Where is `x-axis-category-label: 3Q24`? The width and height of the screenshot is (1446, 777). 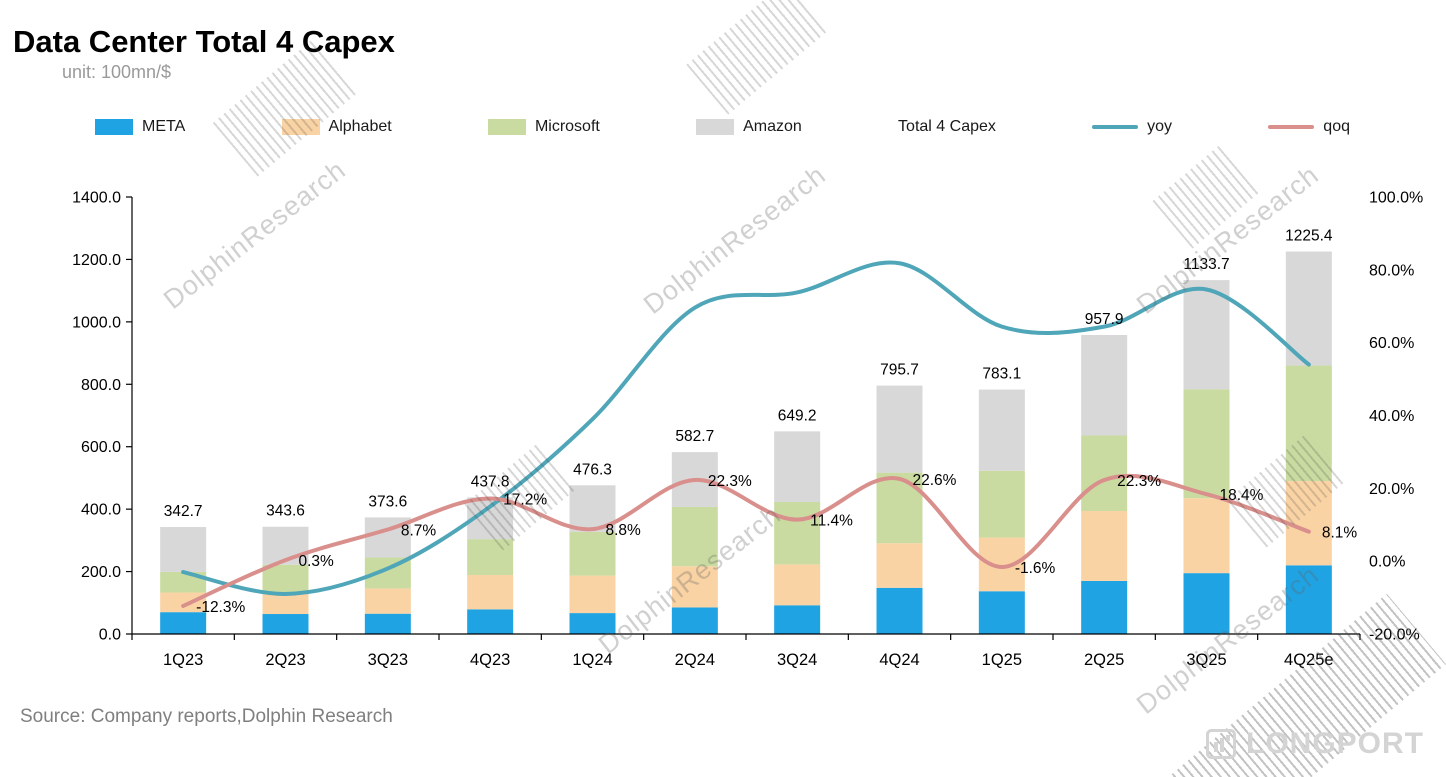
x-axis-category-label: 3Q24 is located at coordinates (797, 660).